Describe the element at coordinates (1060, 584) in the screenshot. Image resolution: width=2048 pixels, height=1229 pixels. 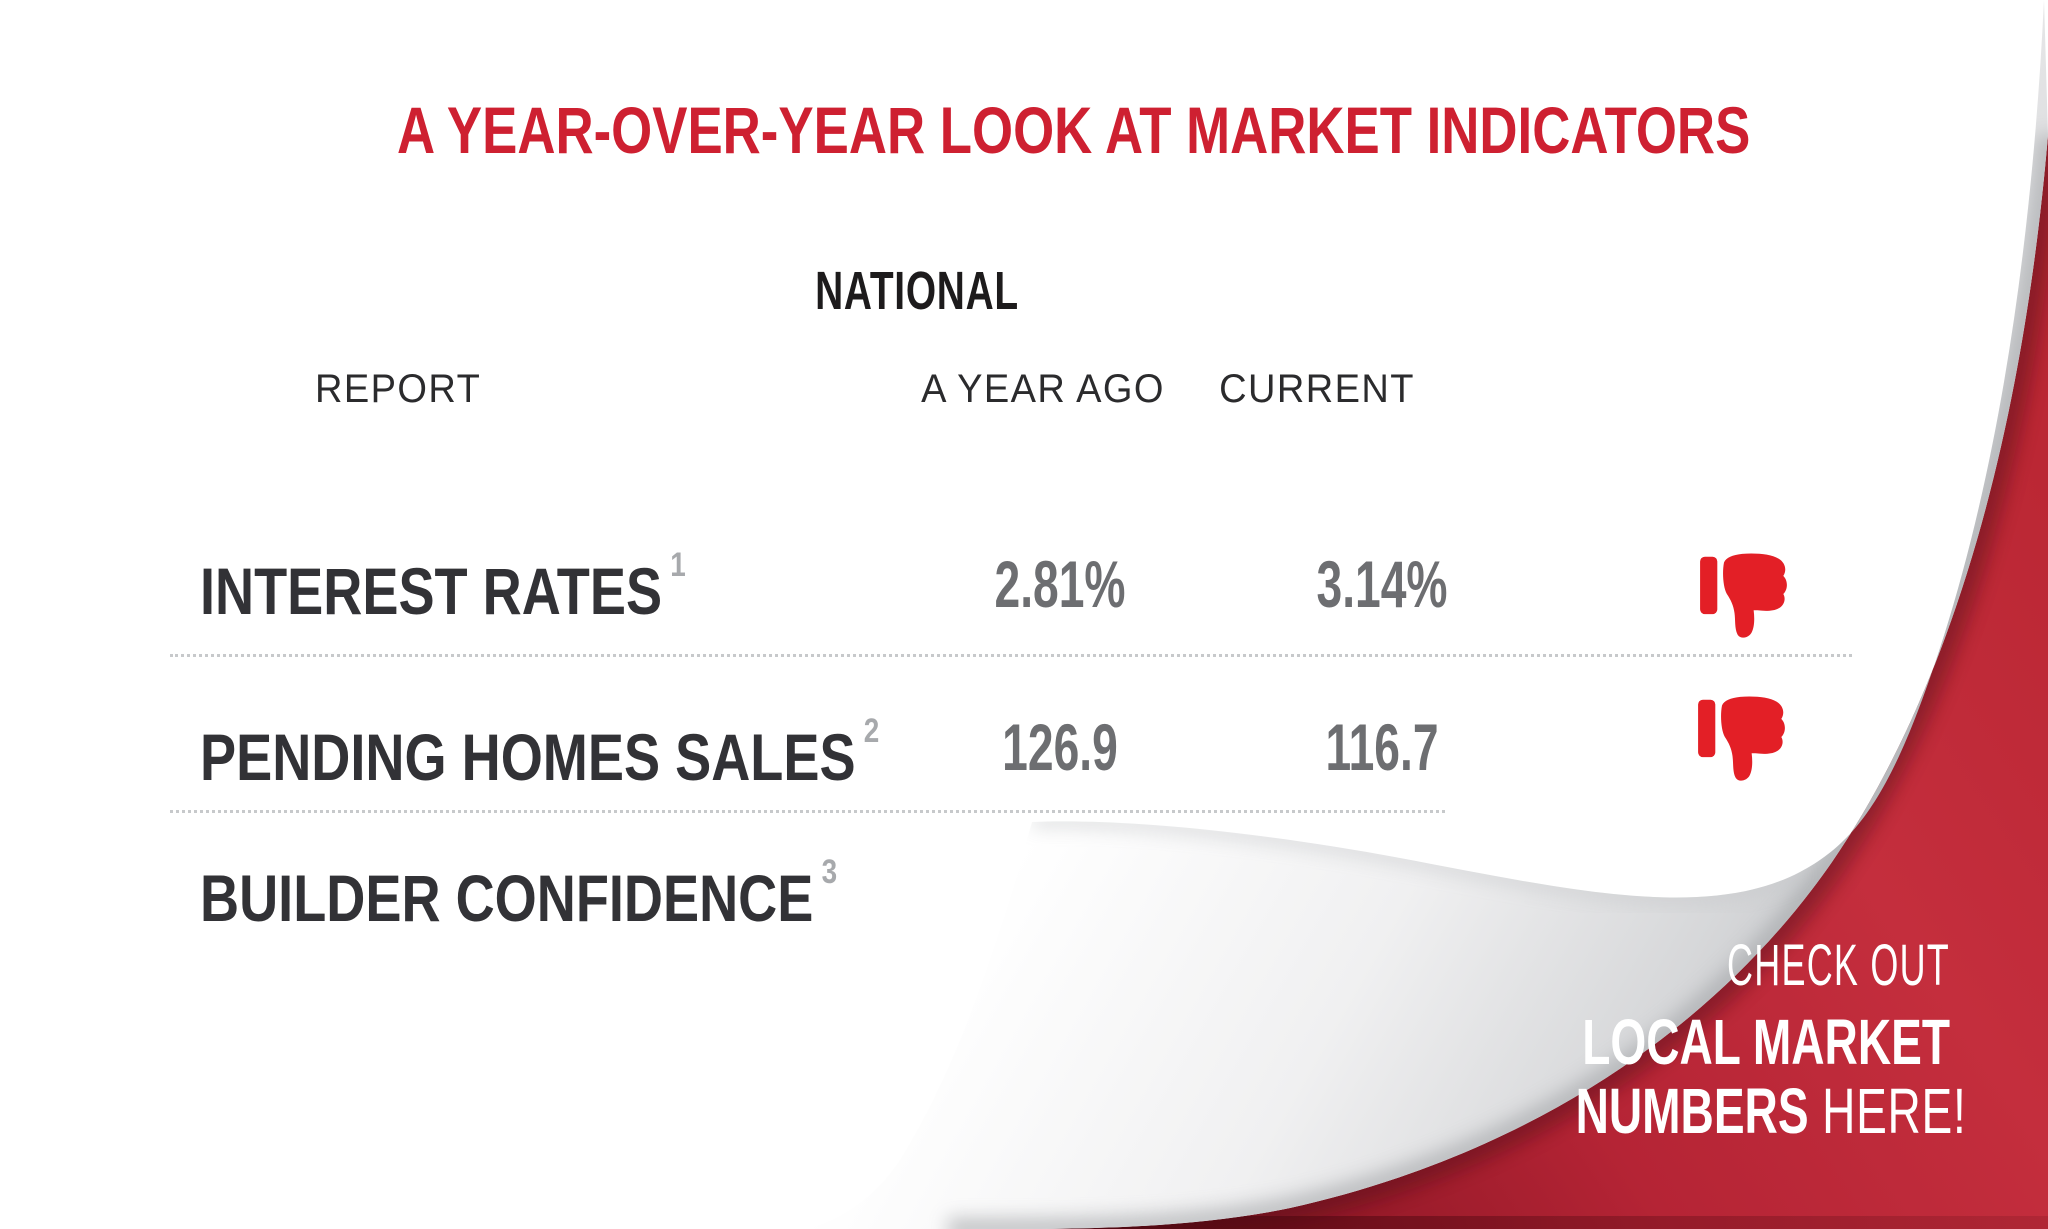
I see `interest-rates-year-ago-value: 2.81%` at that location.